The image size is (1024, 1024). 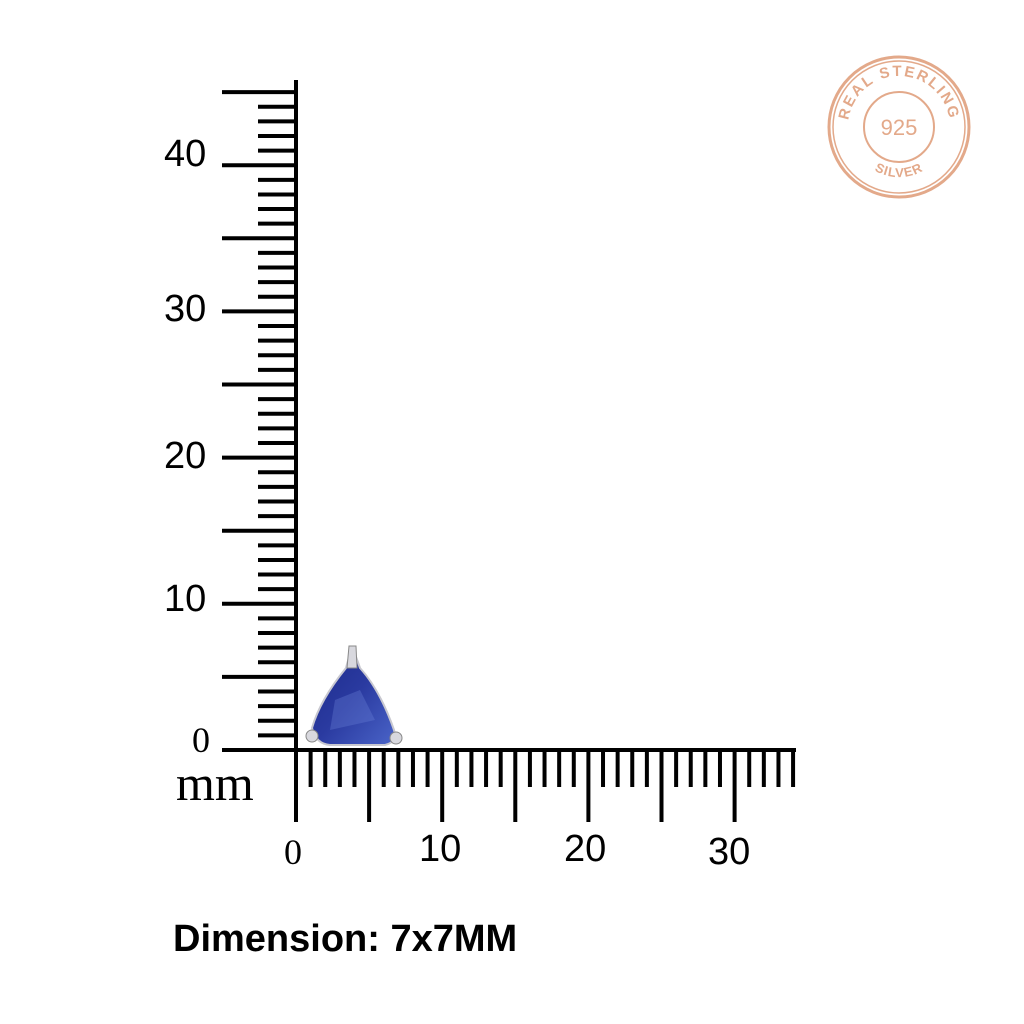 I want to click on y-label-30: 30, so click(x=185, y=309).